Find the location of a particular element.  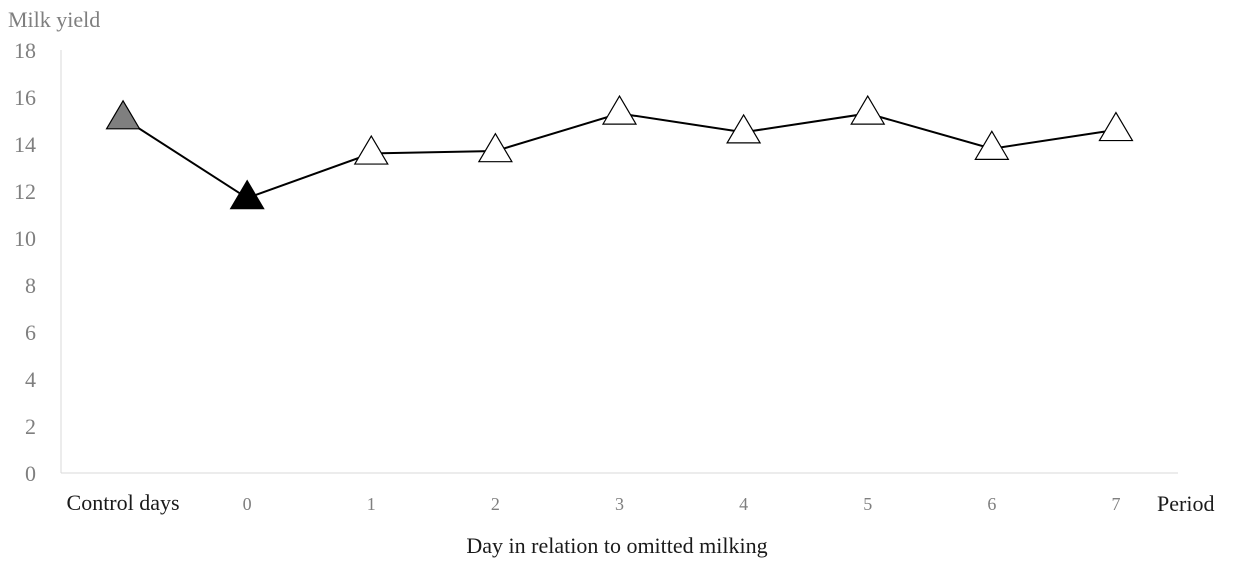

y-tick-label: 4 is located at coordinates (30, 379).